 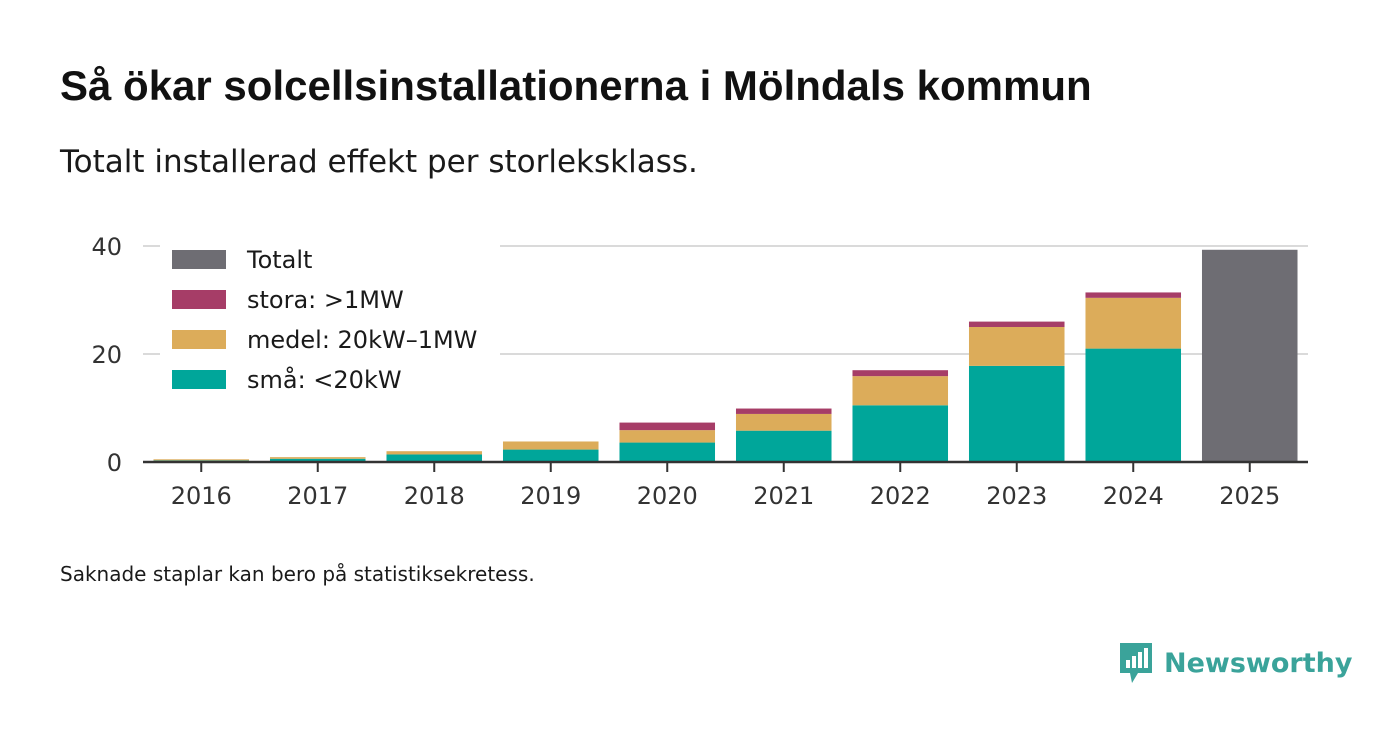 I want to click on y-tick-label: 20, so click(x=106, y=355).